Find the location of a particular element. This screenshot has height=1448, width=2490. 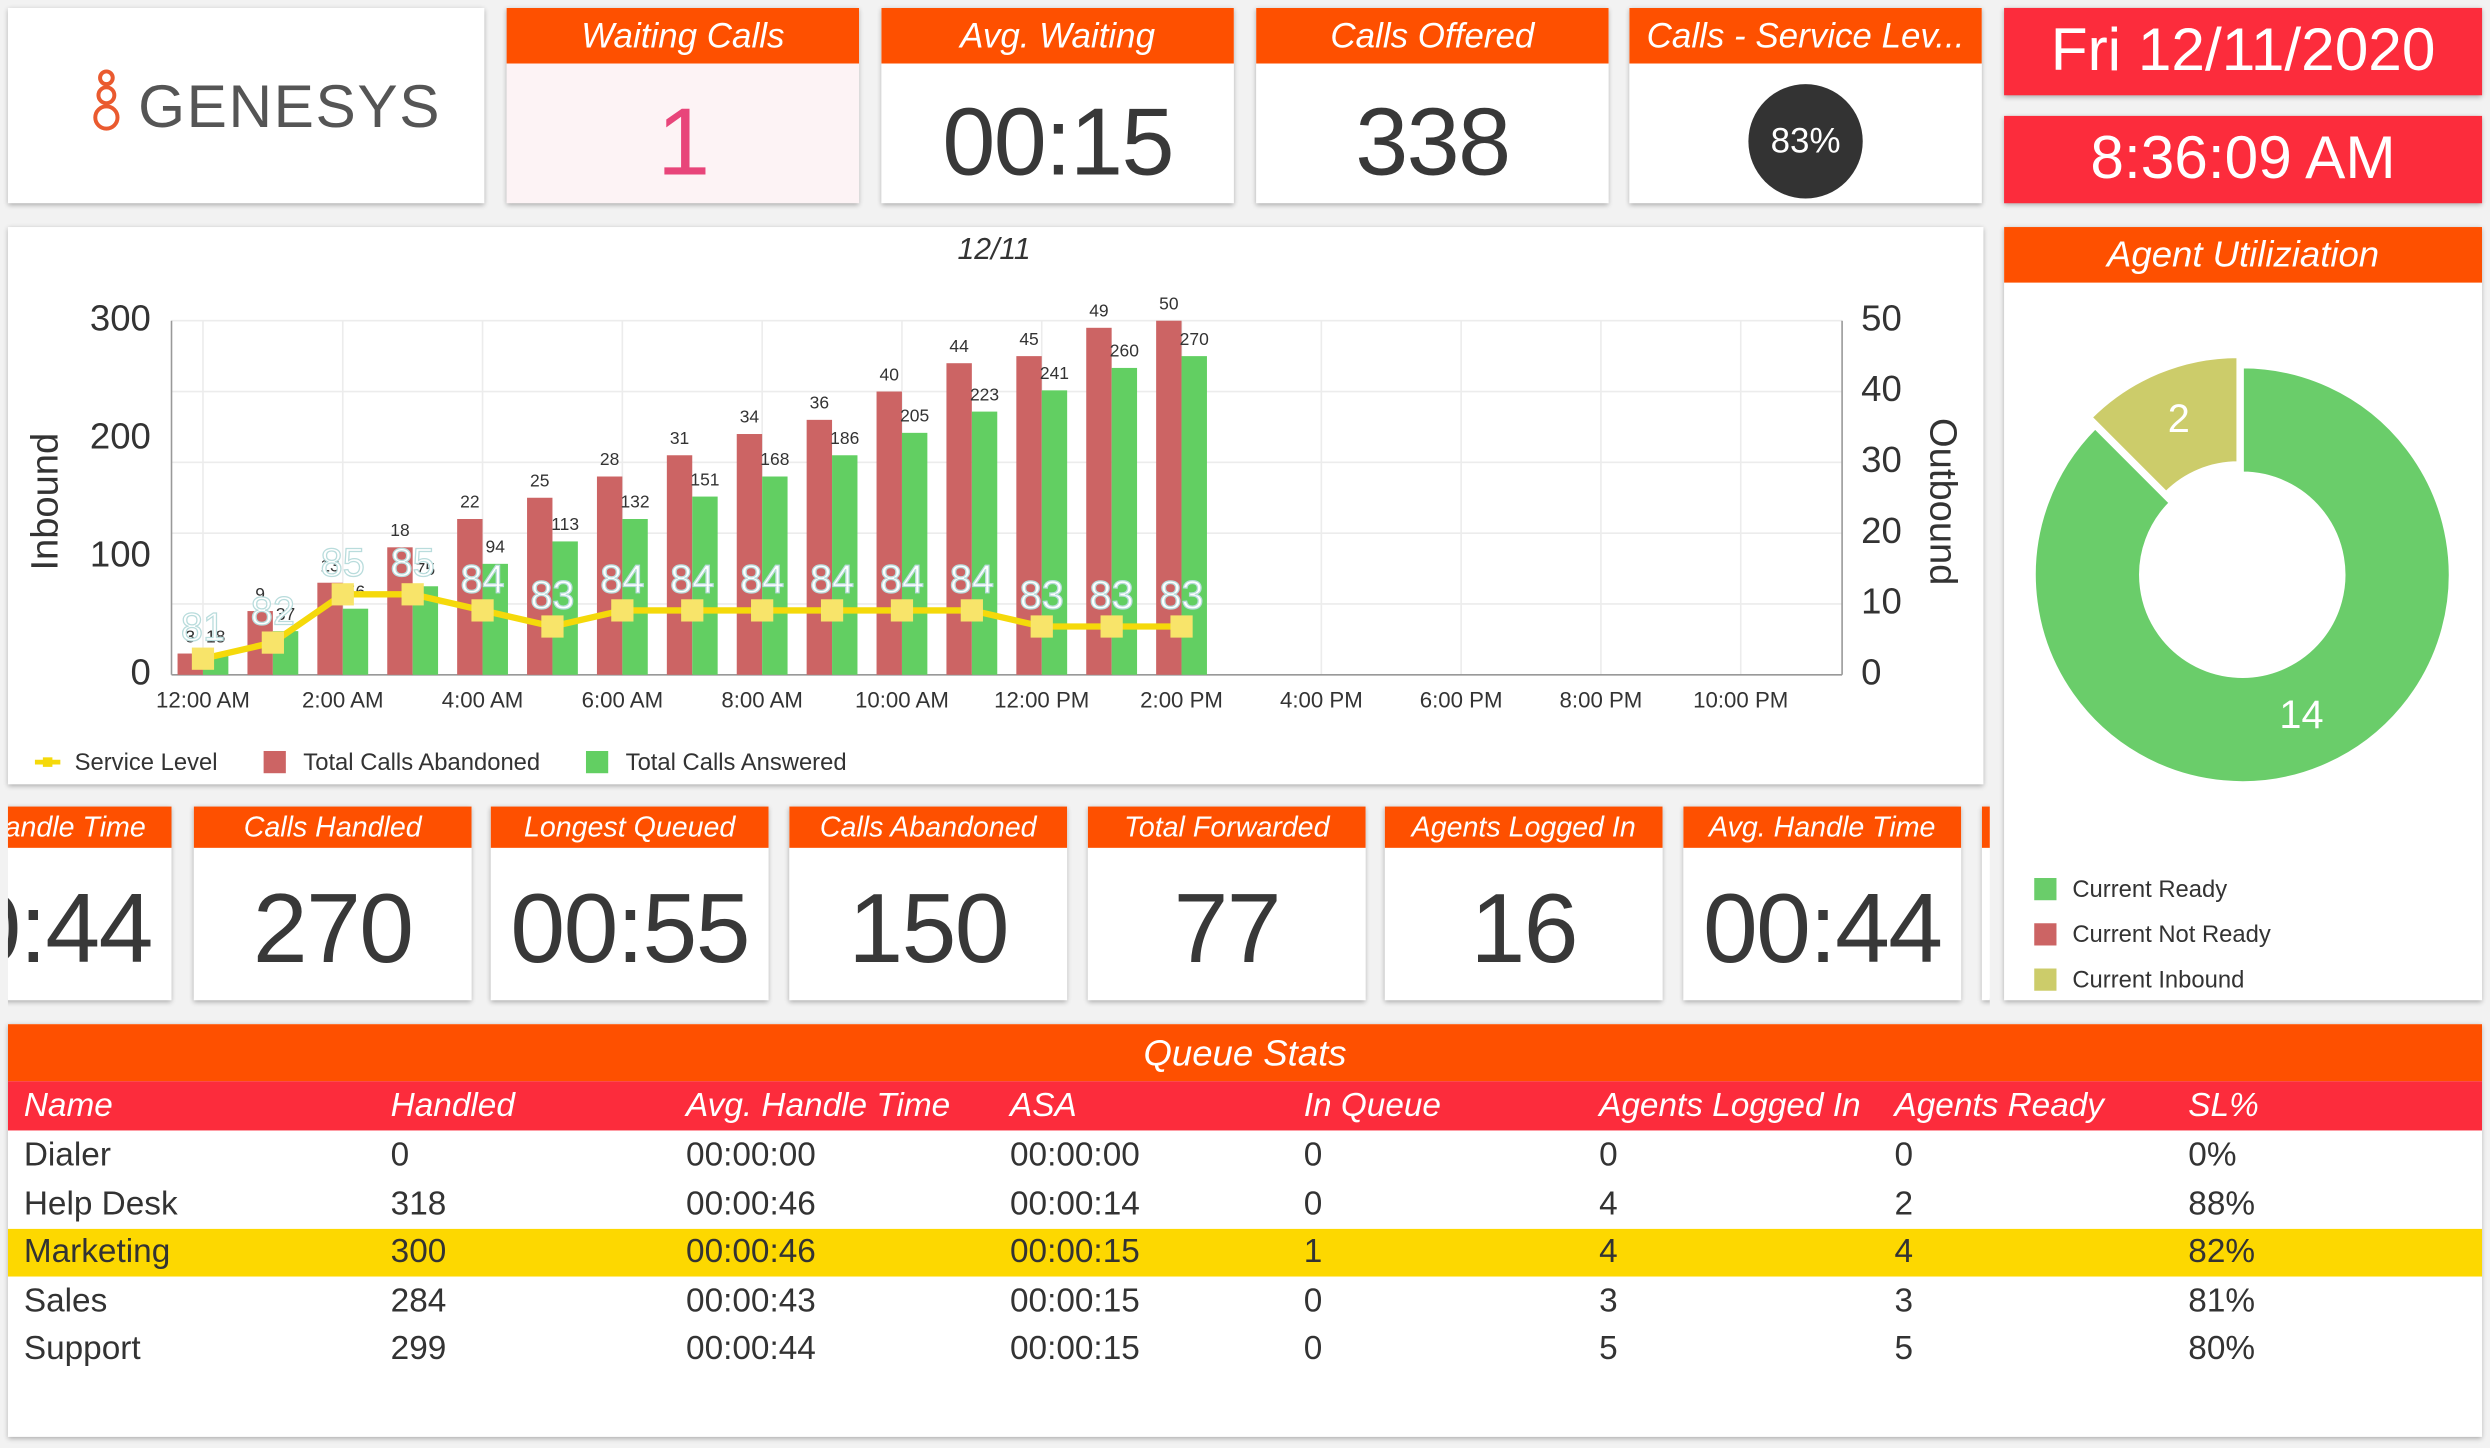

legend-label: Service Level is located at coordinates (146, 762).